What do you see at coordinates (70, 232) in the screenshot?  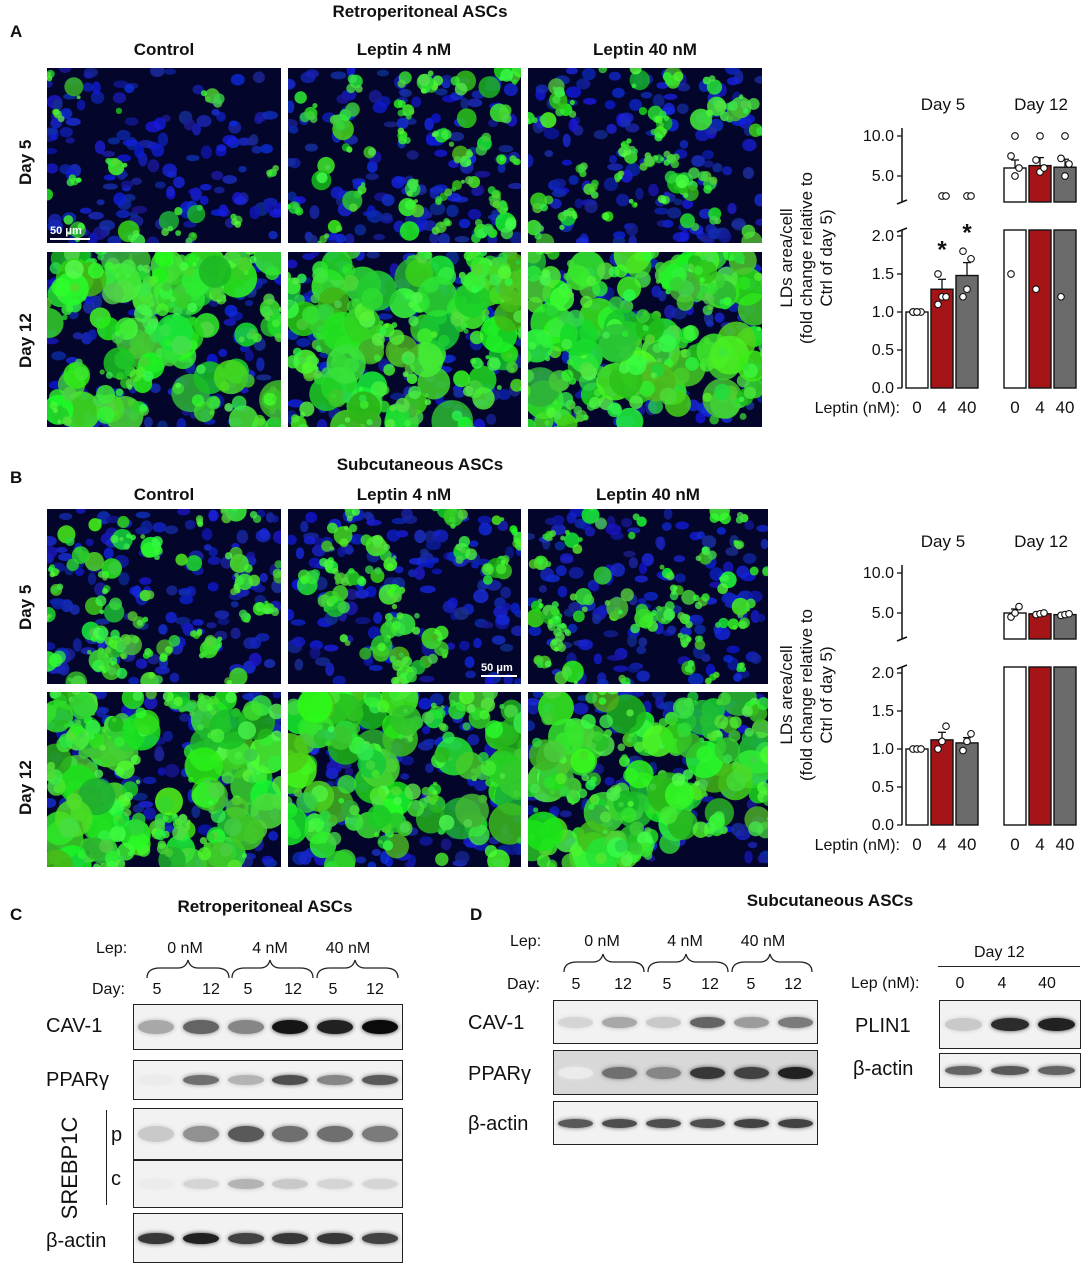 I see `scale-bar-a: 50 μm` at bounding box center [70, 232].